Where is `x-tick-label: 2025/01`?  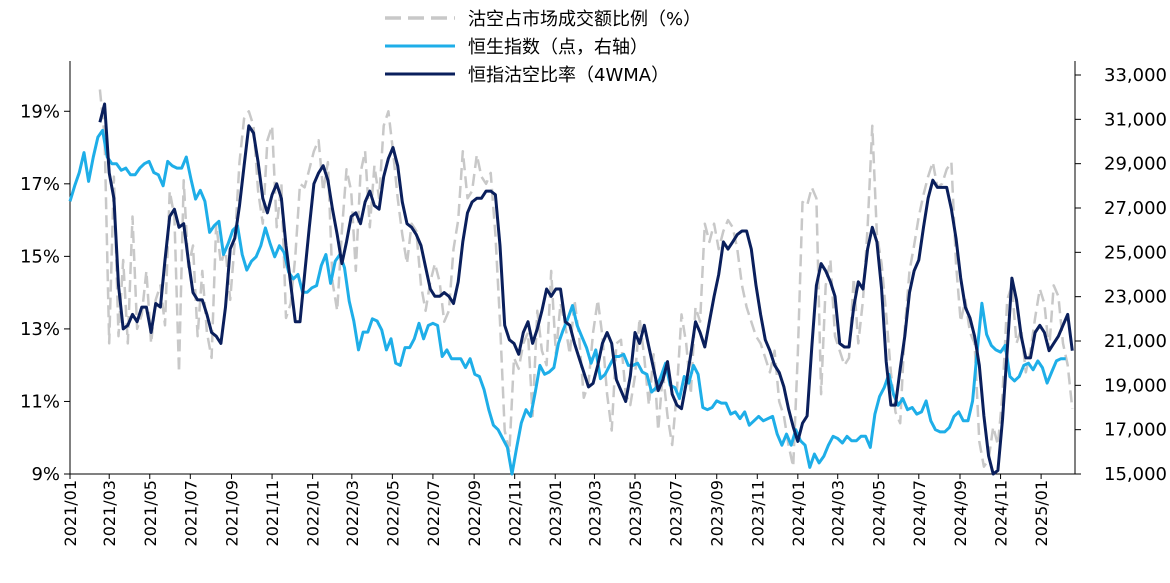 x-tick-label: 2025/01 is located at coordinates (1041, 513).